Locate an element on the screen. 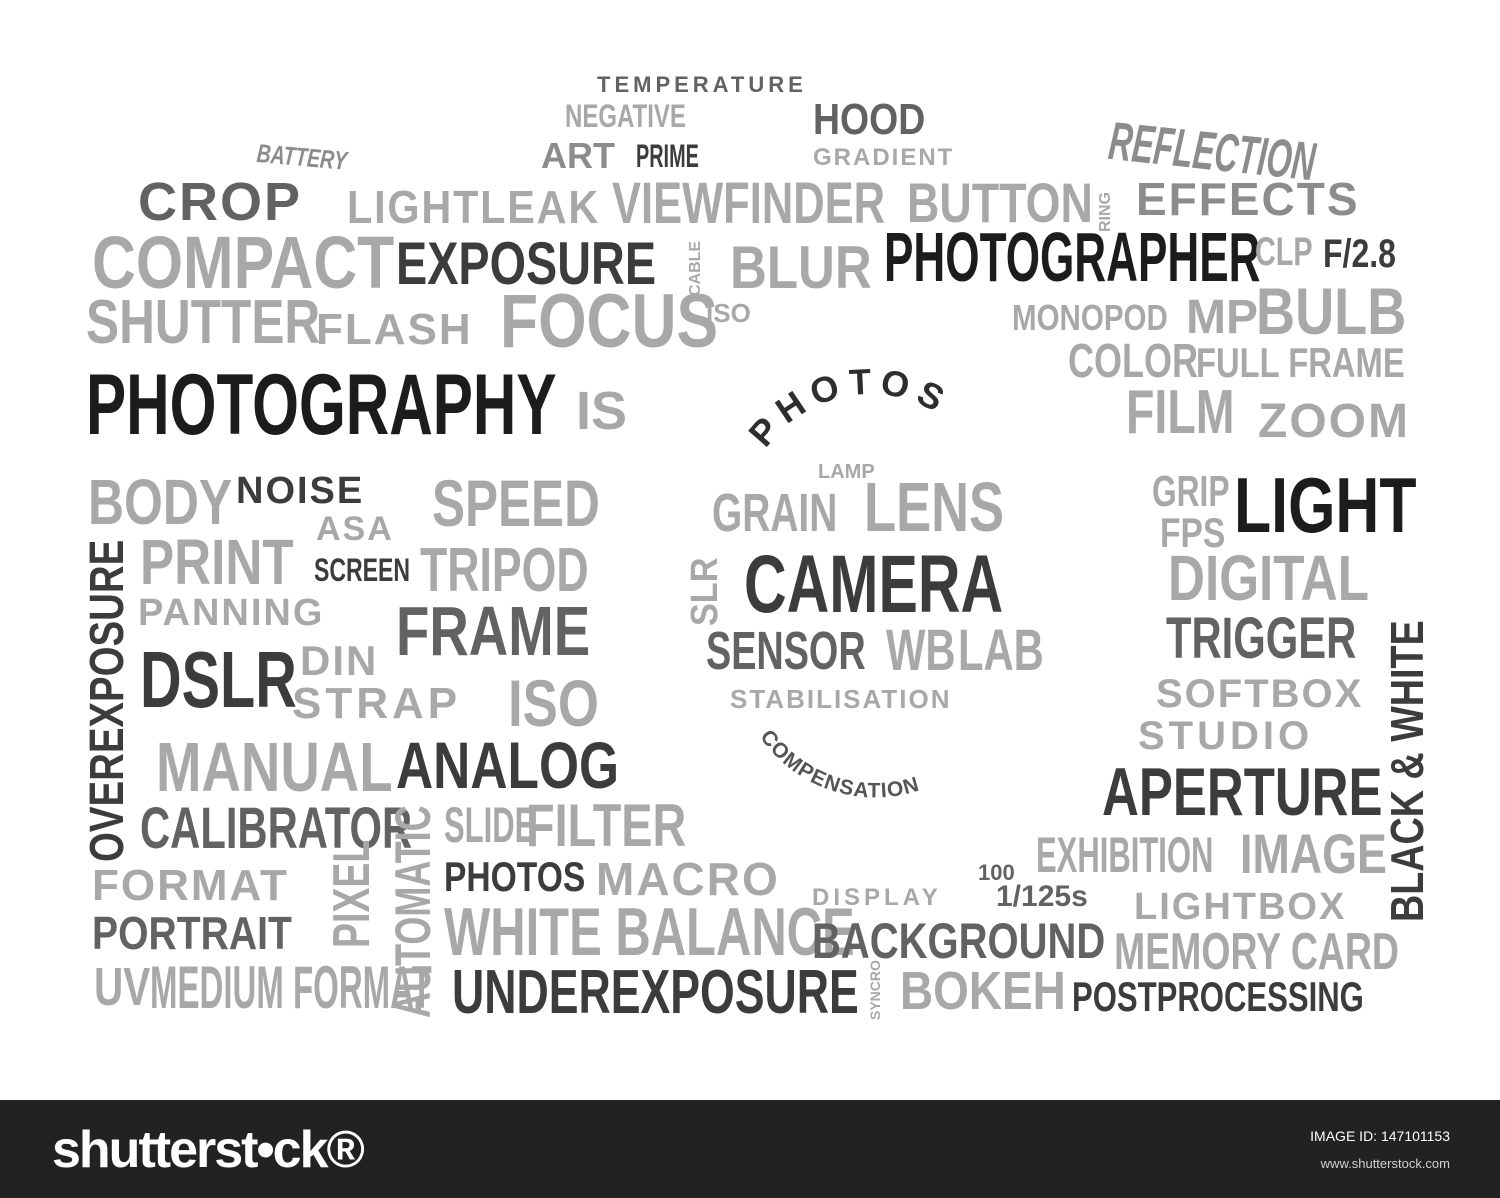 The height and width of the screenshot is (1198, 1500). word-grain: GRAIN is located at coordinates (775, 513).